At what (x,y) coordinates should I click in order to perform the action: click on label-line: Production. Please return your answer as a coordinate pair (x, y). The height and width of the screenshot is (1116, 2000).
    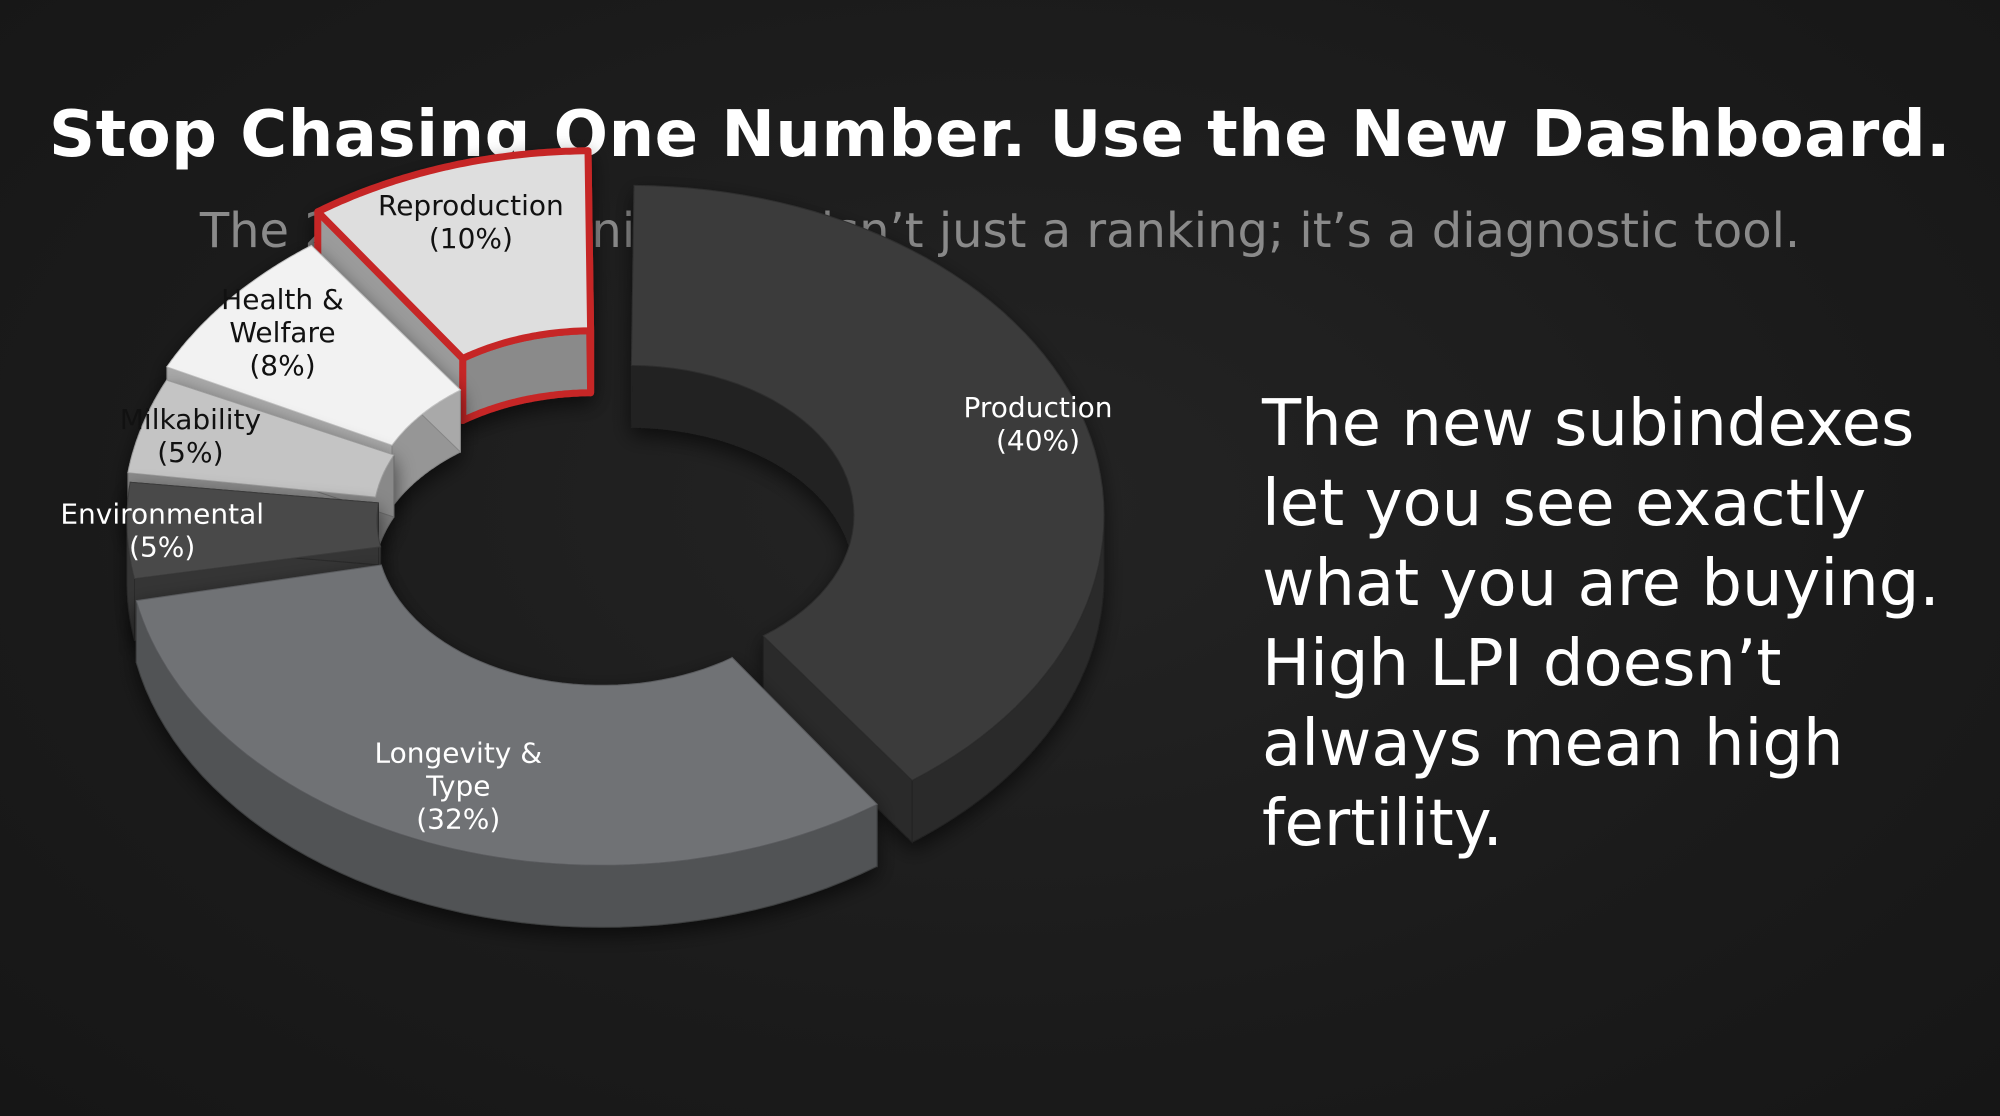
    Looking at the image, I should click on (1038, 407).